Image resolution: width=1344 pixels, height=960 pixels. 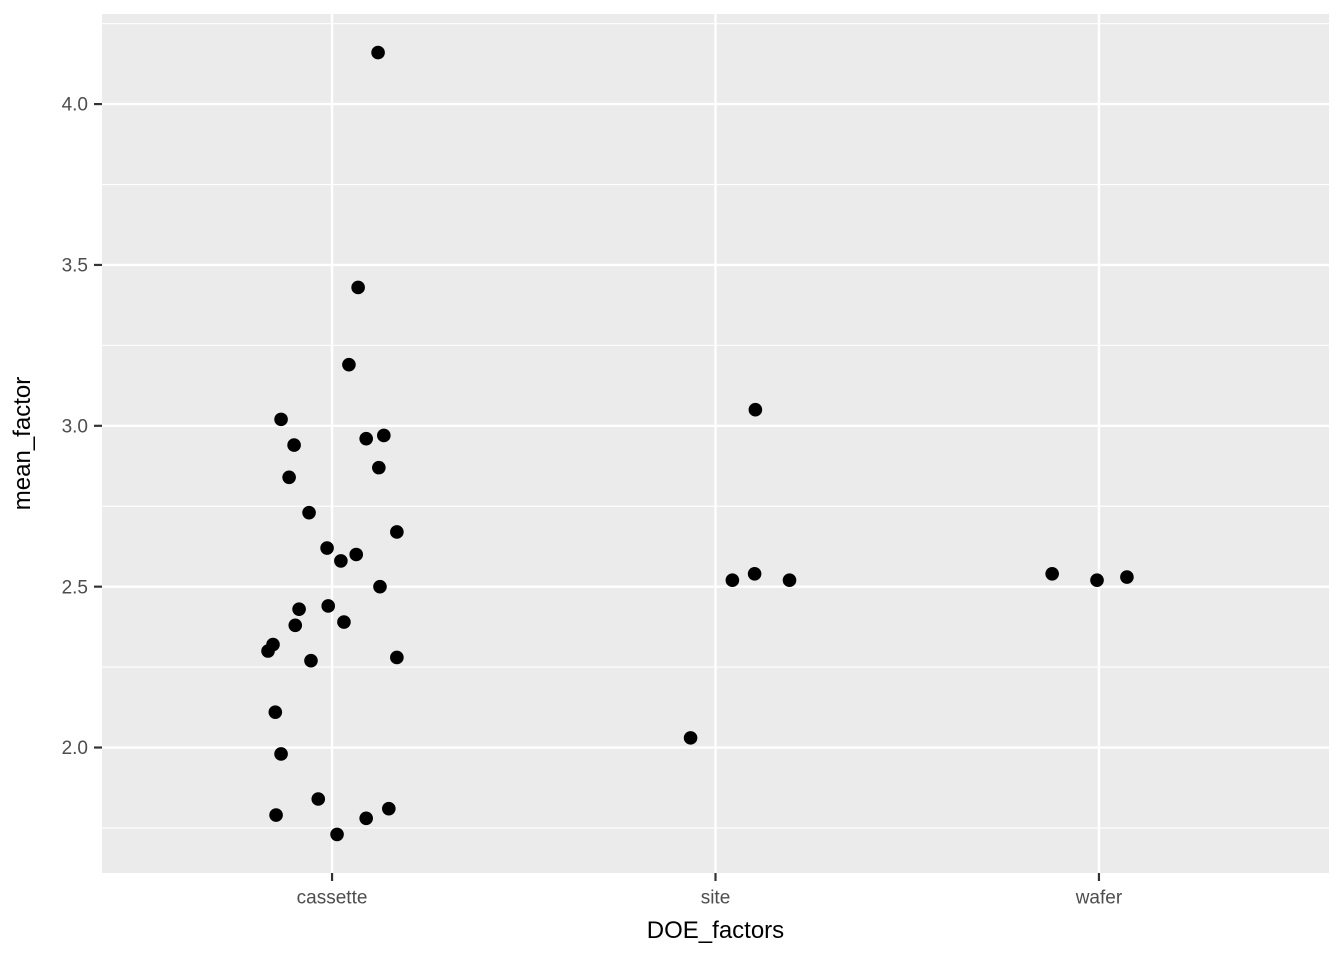 What do you see at coordinates (22, 443) in the screenshot?
I see `y-axis-title: mean_factor` at bounding box center [22, 443].